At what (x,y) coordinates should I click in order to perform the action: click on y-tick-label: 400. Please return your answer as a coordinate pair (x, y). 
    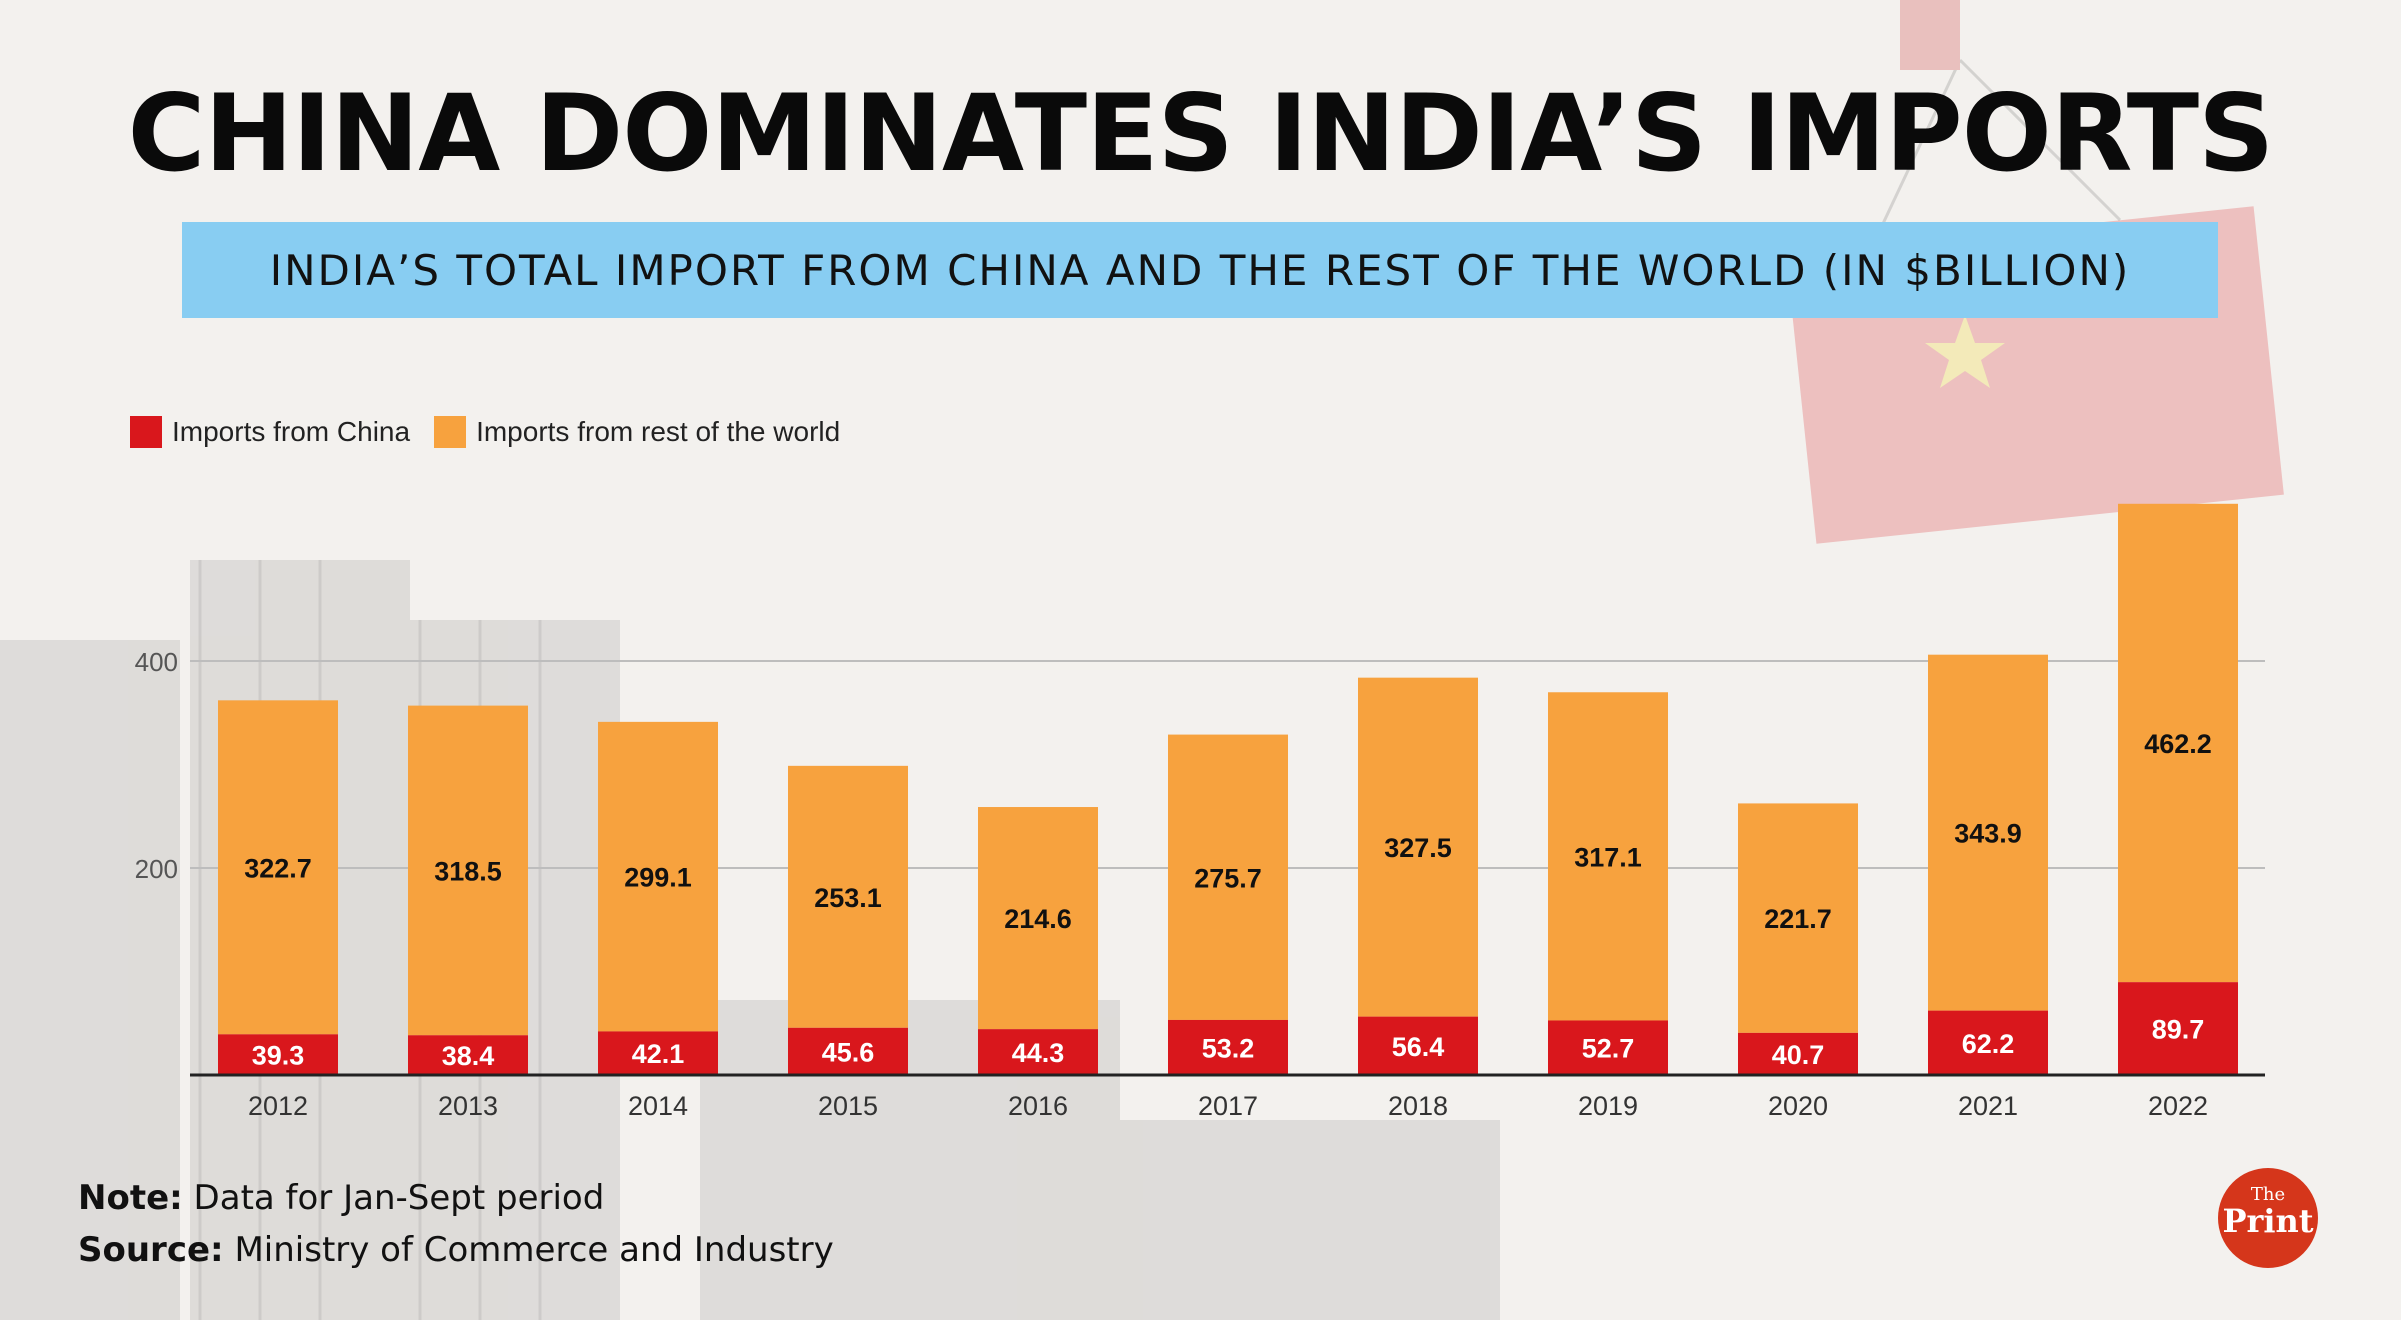
    Looking at the image, I should click on (156, 662).